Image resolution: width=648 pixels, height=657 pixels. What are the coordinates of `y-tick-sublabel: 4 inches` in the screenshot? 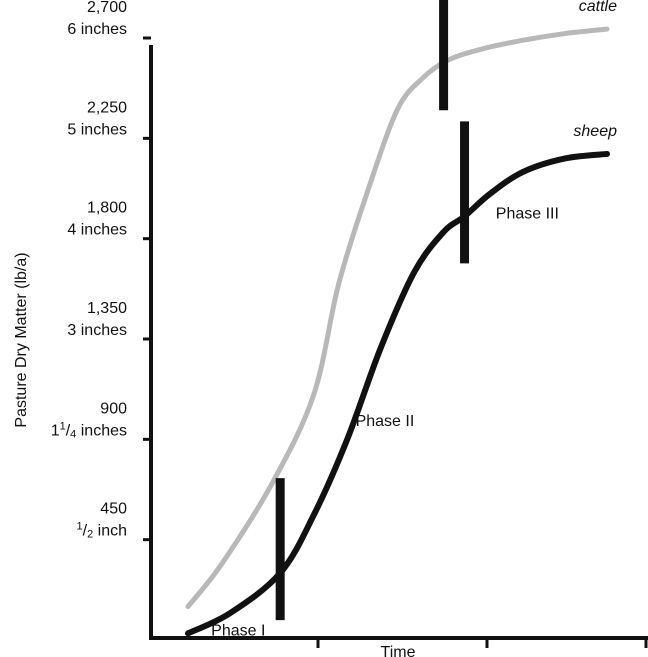 It's located at (97, 230).